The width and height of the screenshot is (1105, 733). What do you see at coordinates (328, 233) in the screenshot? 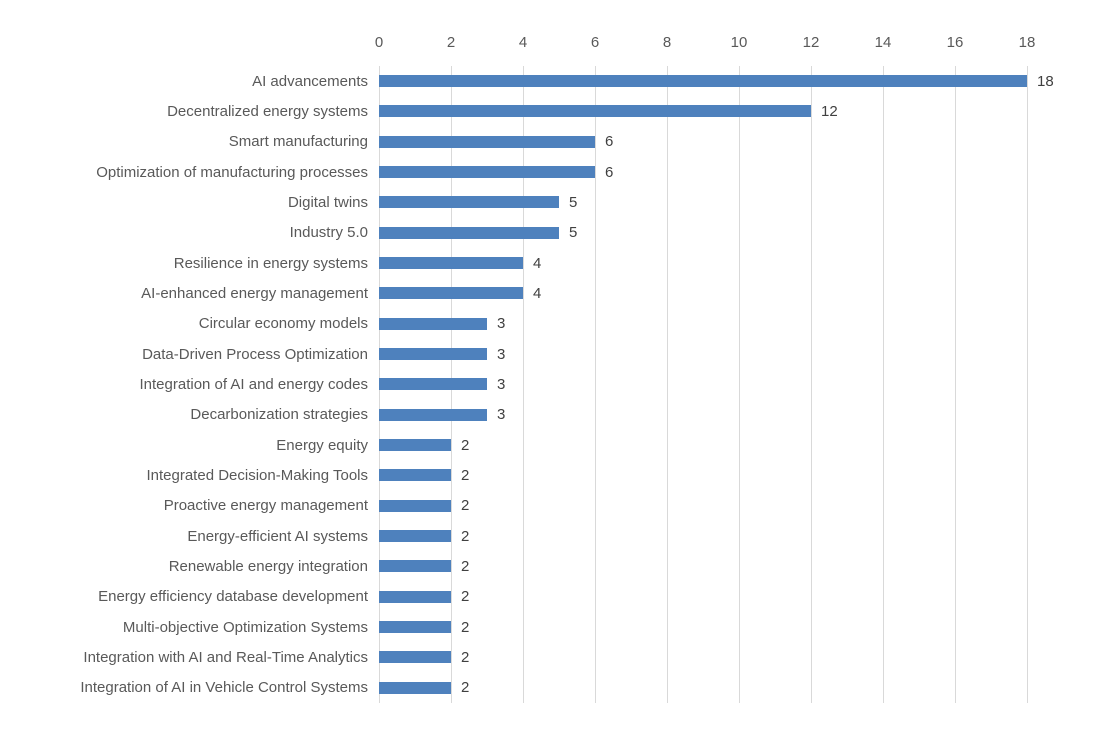
I see `category-label: Industry 5.0` at bounding box center [328, 233].